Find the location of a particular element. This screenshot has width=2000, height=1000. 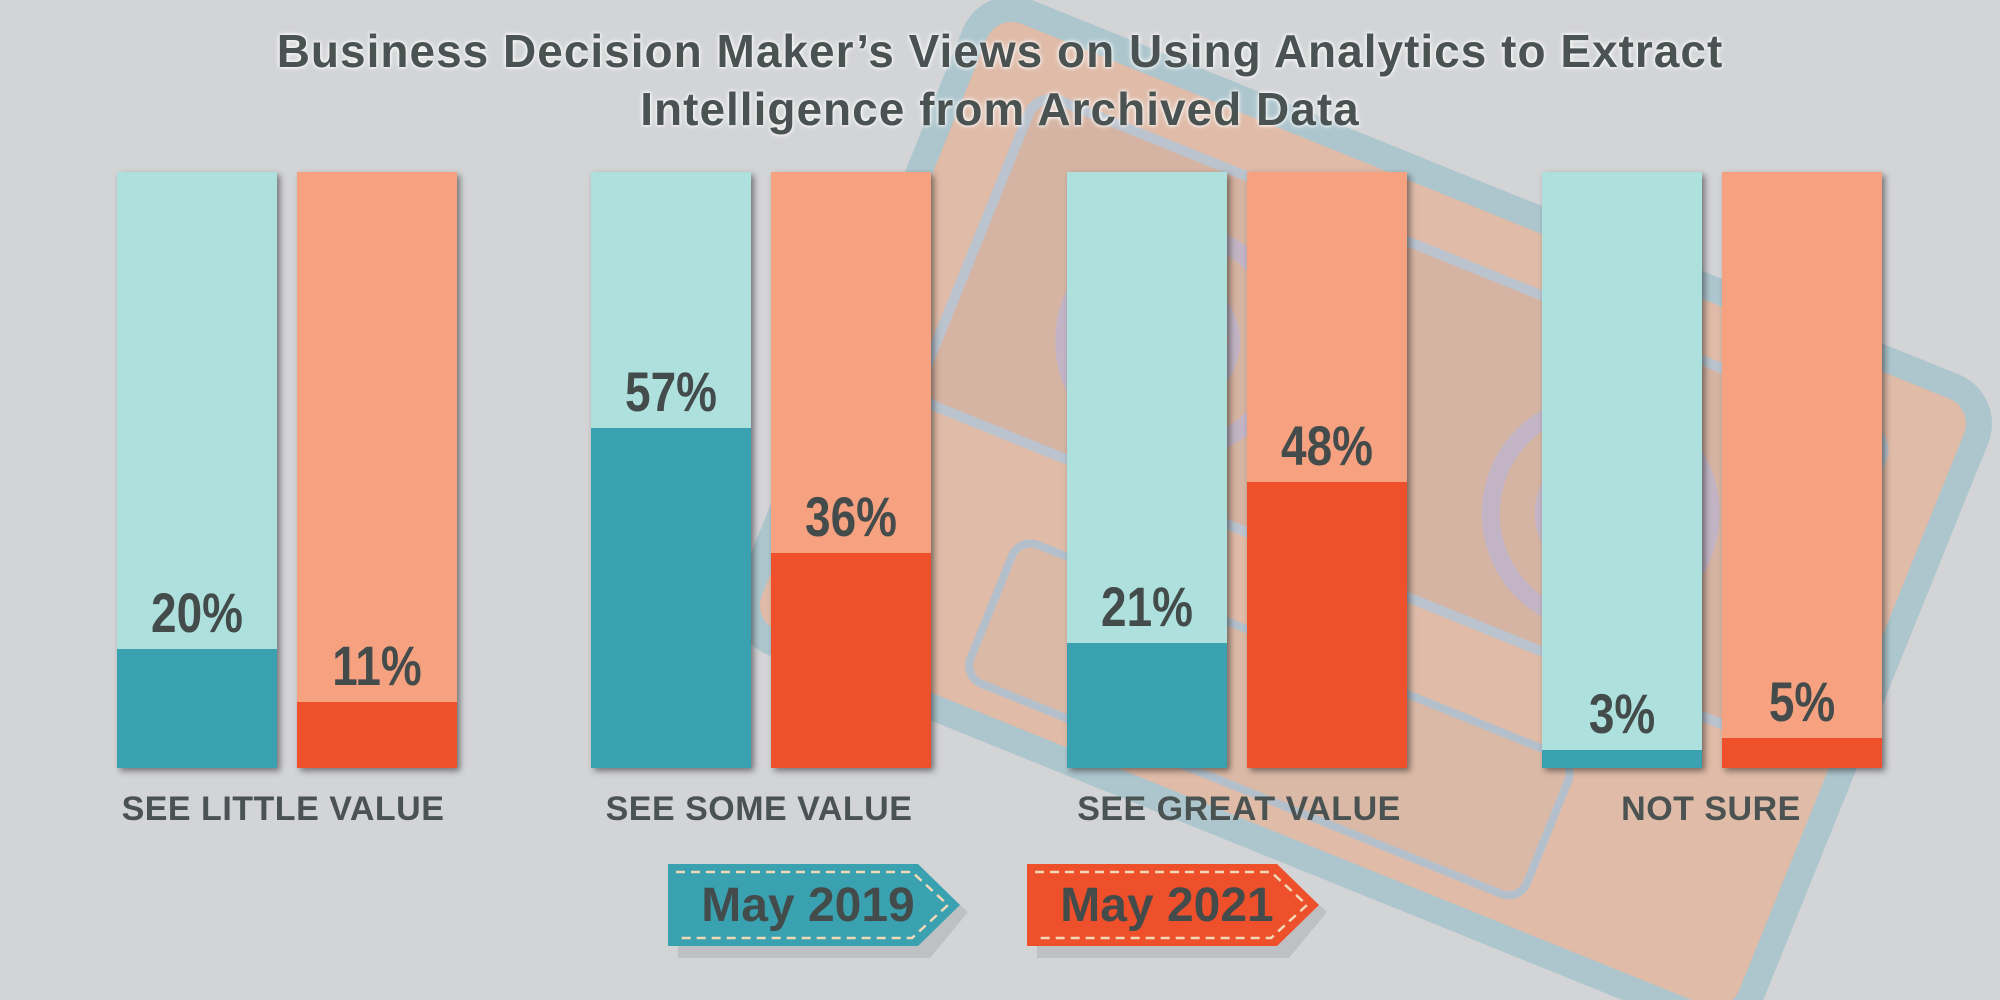

legend-tag-orange-icon is located at coordinates (1177, 911).